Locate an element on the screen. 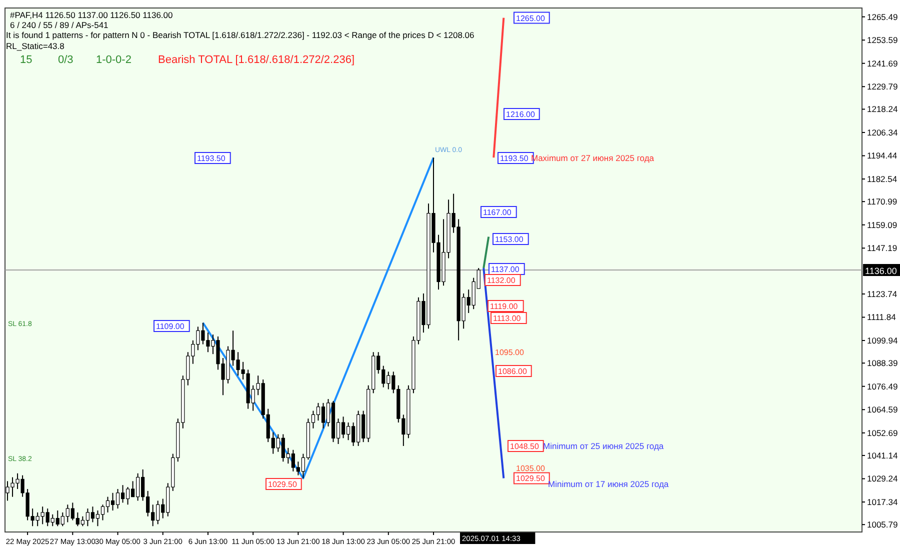 The width and height of the screenshot is (900, 551). annotation: 1153.00 is located at coordinates (509, 239).